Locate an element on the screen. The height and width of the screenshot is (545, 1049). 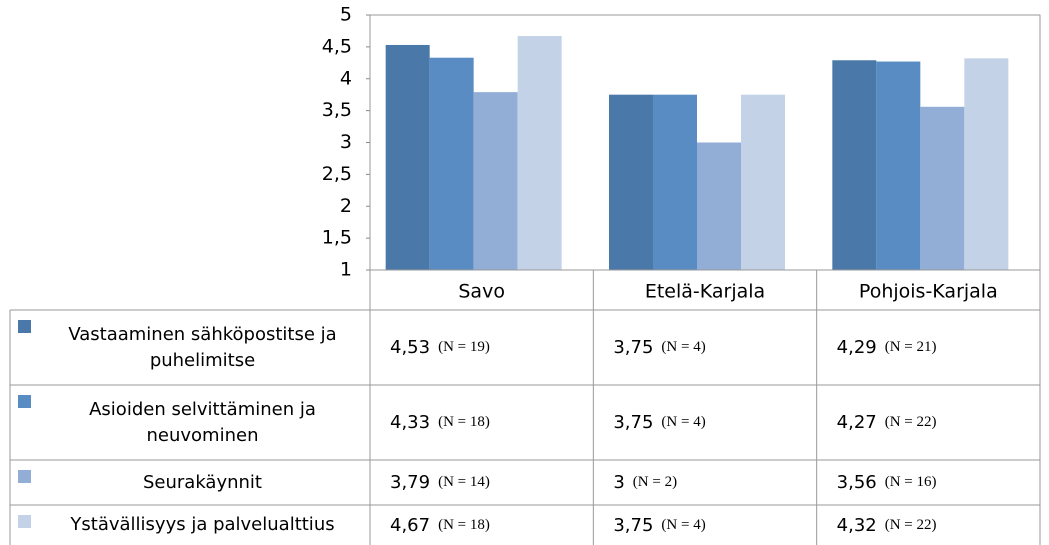
legend-cell: Asioiden selvittäminen ja neuvominen is located at coordinates (190, 422).